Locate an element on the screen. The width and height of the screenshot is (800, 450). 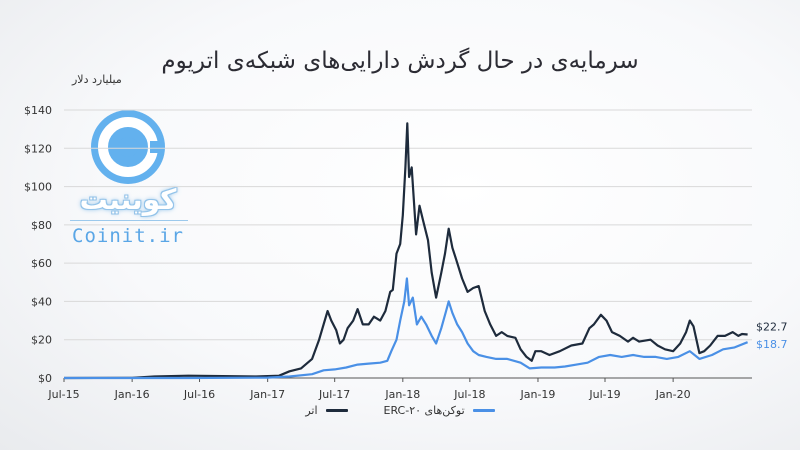
erc20-end-label: $18.7 is located at coordinates (772, 344).